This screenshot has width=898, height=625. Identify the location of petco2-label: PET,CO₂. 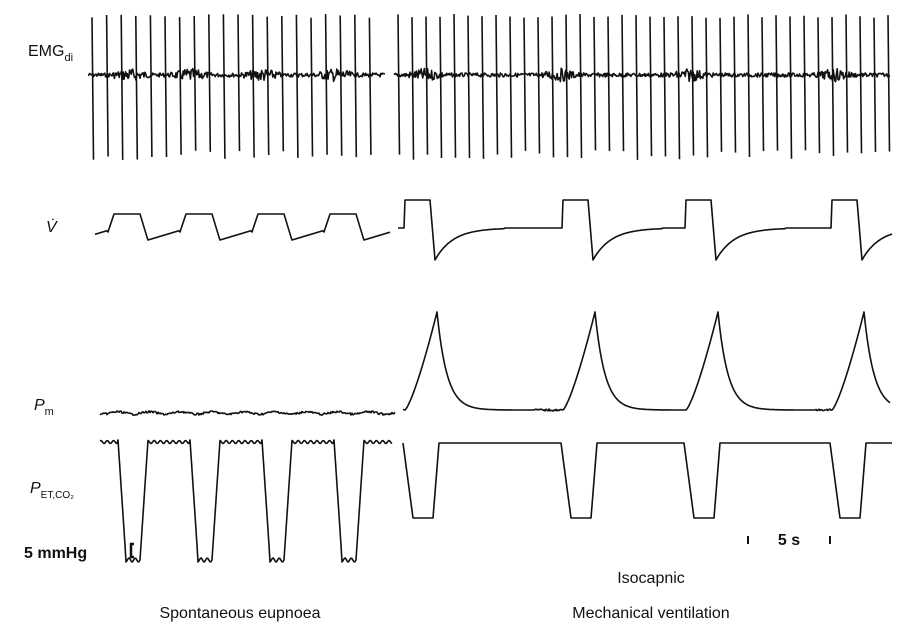
(52, 490).